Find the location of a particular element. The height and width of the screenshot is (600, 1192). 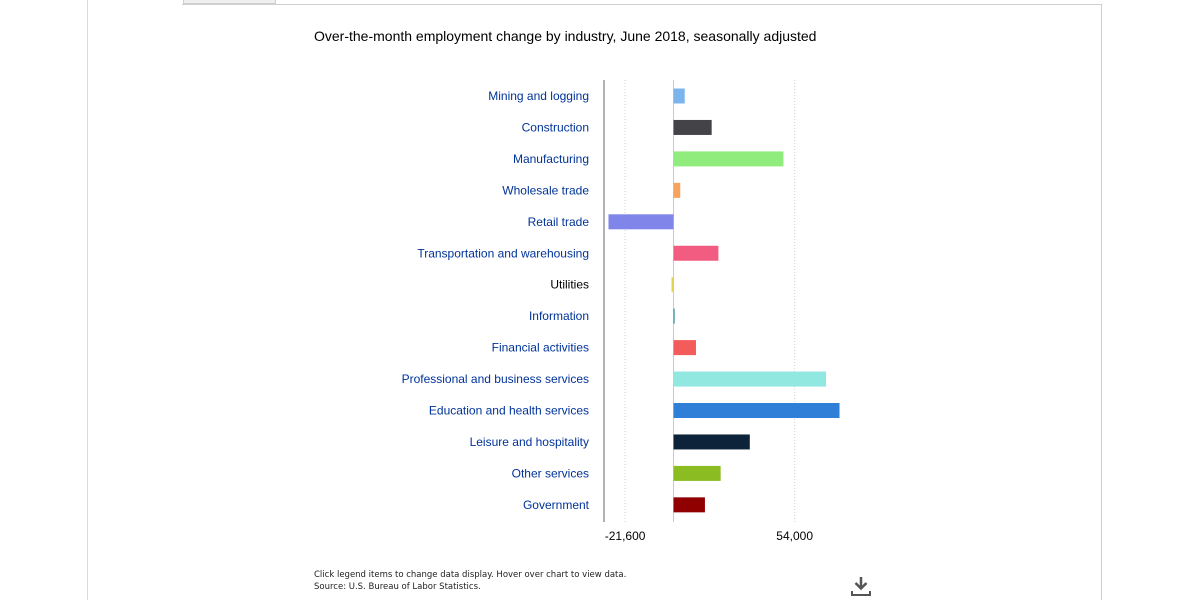

bar-government is located at coordinates (689, 505).